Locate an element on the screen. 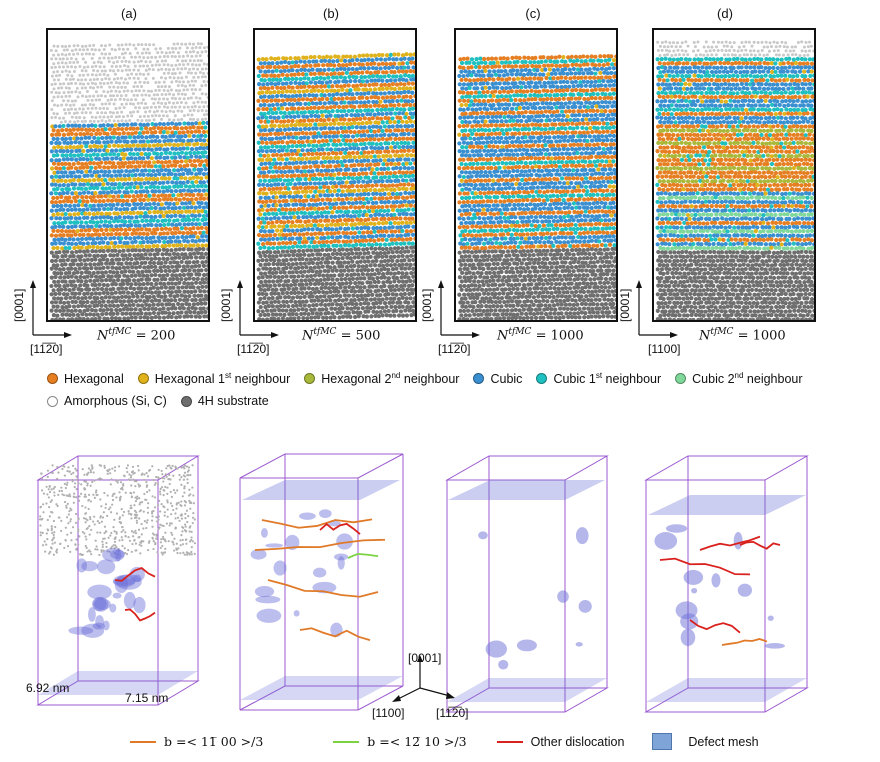 This screenshot has width=880, height=762. axis-triad-3d is located at coordinates (423, 678).